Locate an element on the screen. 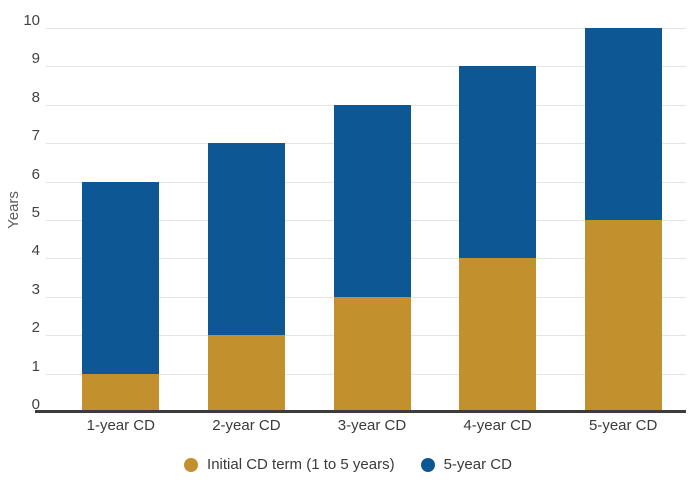 This screenshot has height=489, width=696. x-axis-line is located at coordinates (360, 411).